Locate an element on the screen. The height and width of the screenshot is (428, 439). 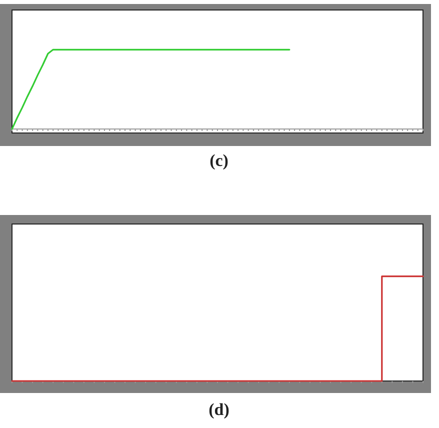
text: (c) is located at coordinates (219, 160).